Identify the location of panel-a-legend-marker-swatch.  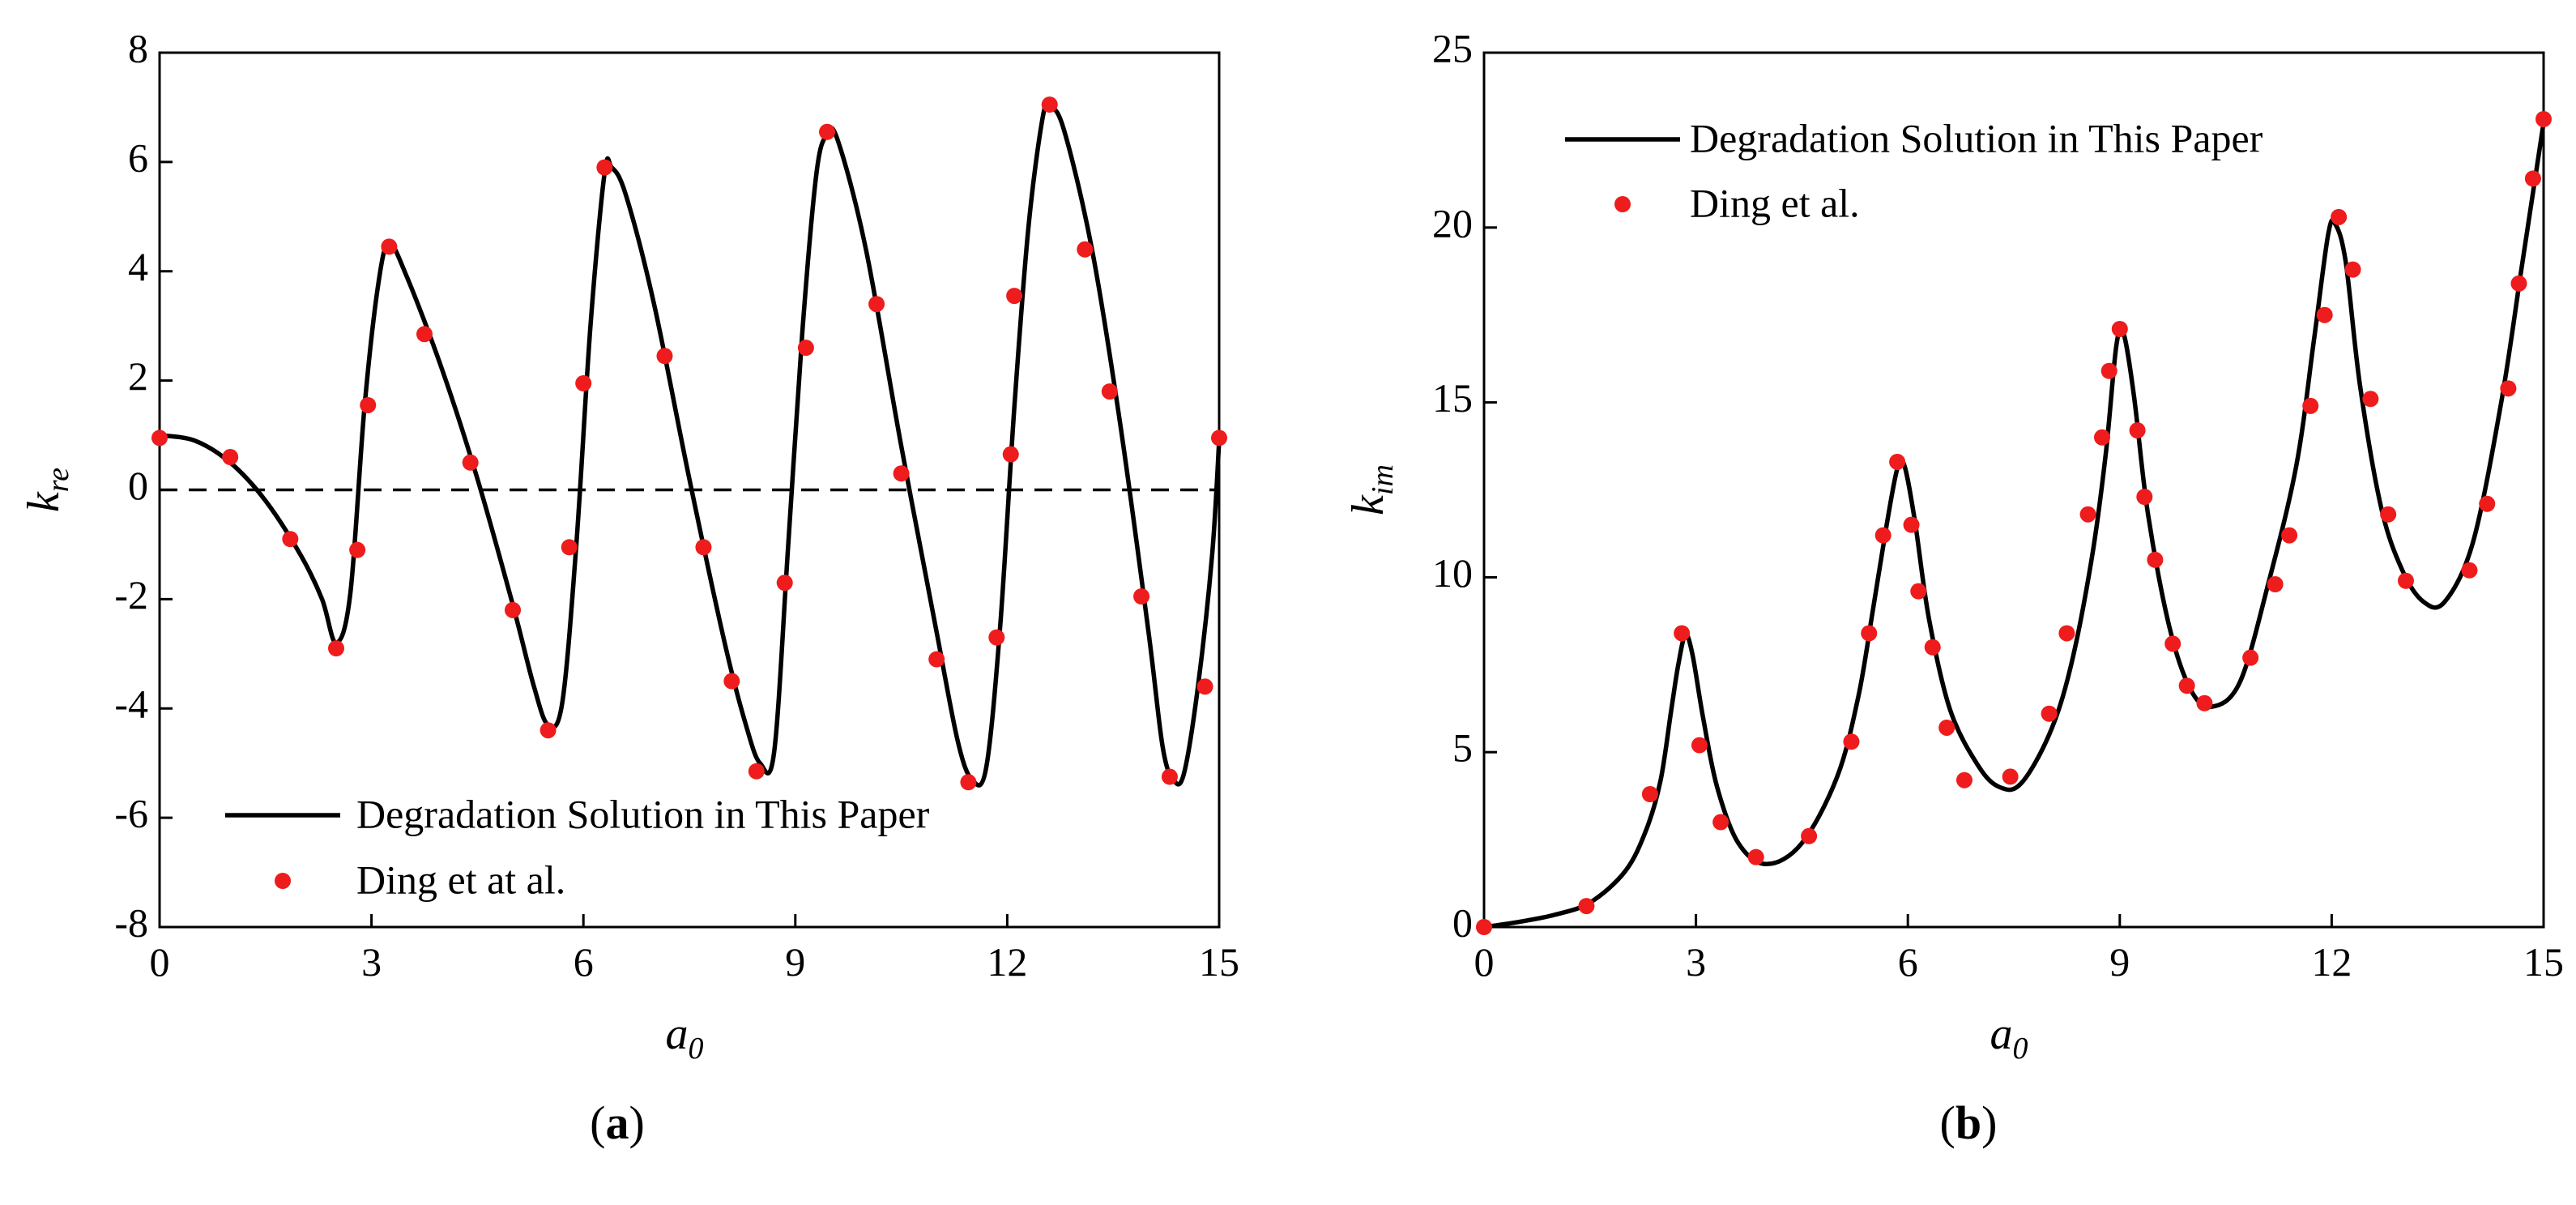
(283, 881).